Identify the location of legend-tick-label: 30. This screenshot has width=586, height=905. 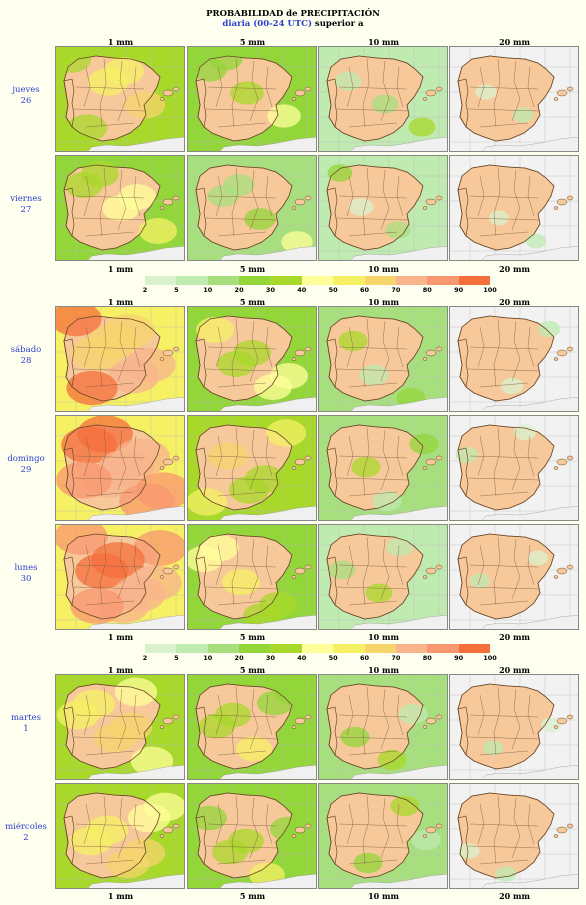
(270, 290).